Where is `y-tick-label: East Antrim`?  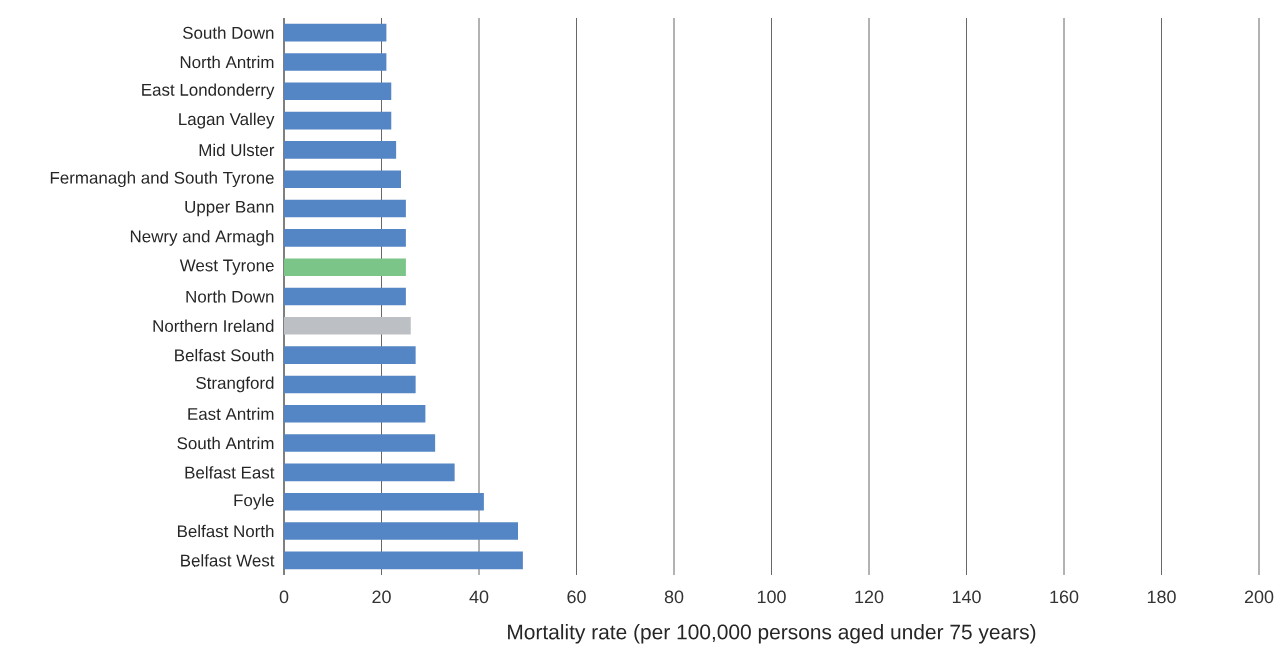 y-tick-label: East Antrim is located at coordinates (231, 413).